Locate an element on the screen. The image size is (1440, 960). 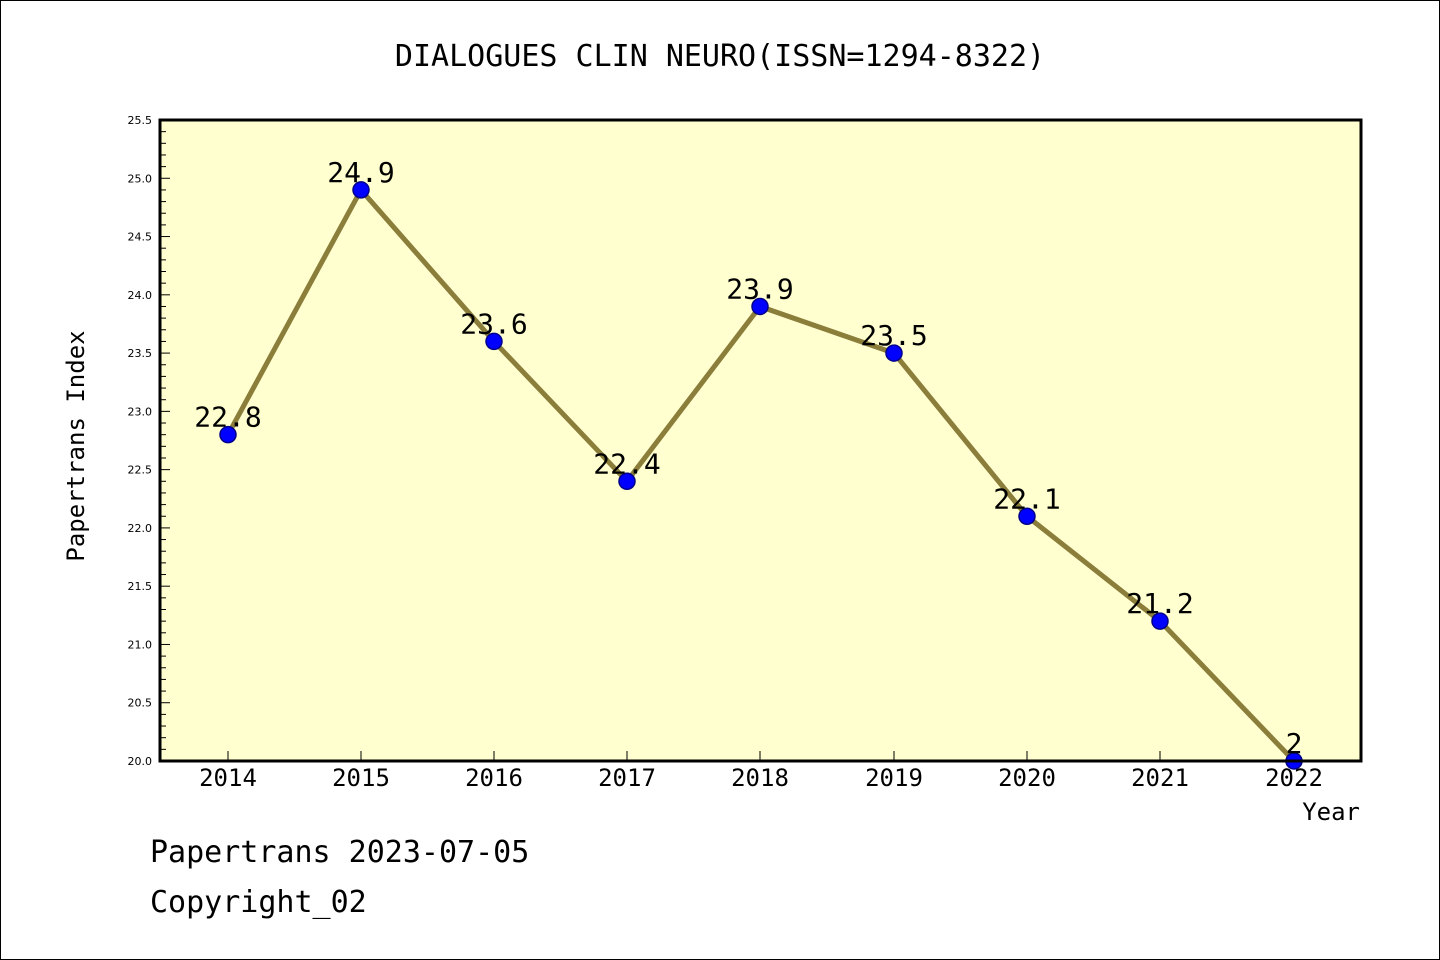
data-label: 24.9 is located at coordinates (360, 172).